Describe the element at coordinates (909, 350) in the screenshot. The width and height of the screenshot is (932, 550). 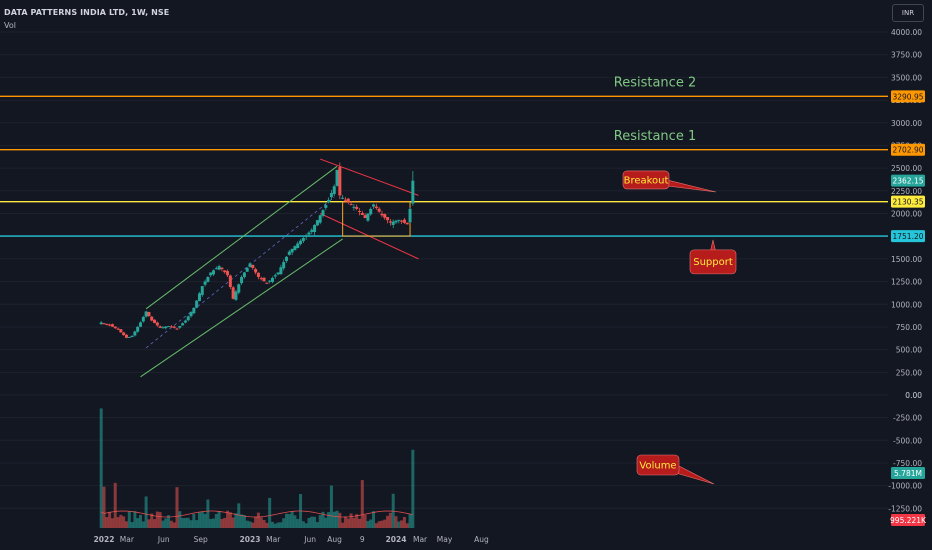
I see `price-tick-label: 500.00` at that location.